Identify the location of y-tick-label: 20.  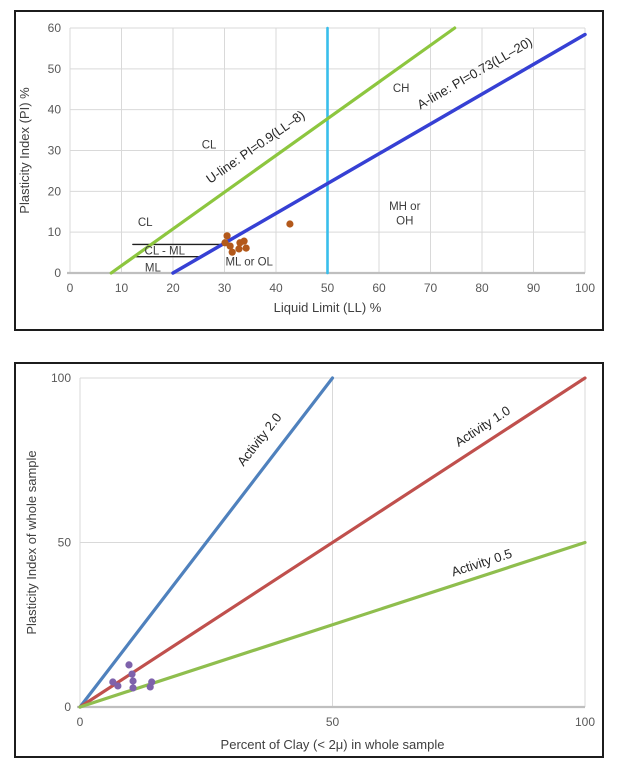
(55, 191).